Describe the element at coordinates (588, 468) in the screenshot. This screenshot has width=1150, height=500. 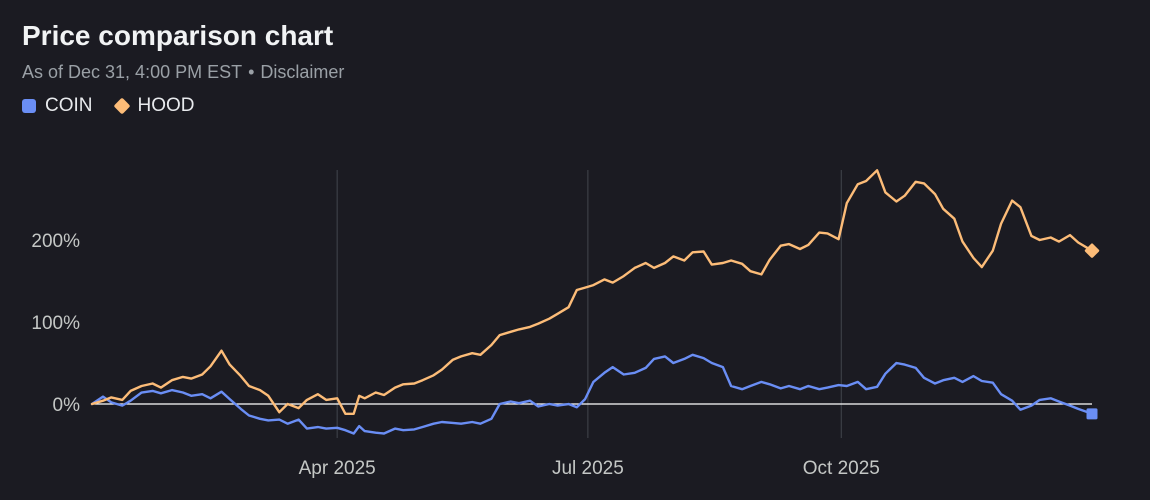
I see `x-tick-label: Jul 2025` at that location.